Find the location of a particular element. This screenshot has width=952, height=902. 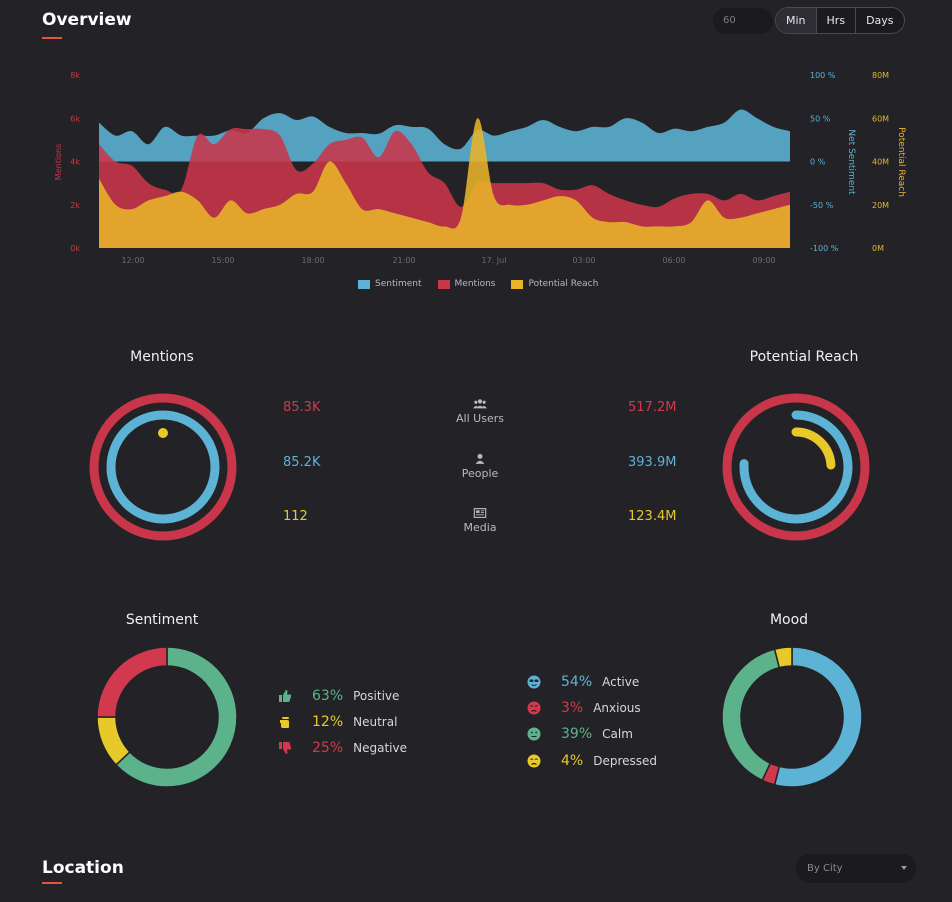

mood-slice-calm is located at coordinates (751, 715).